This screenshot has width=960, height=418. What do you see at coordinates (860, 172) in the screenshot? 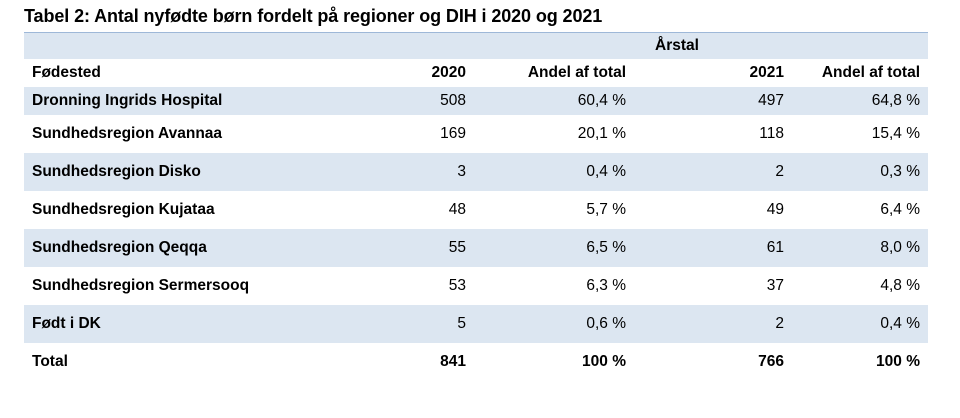
I see `row-share-2021: 0,3 %` at bounding box center [860, 172].